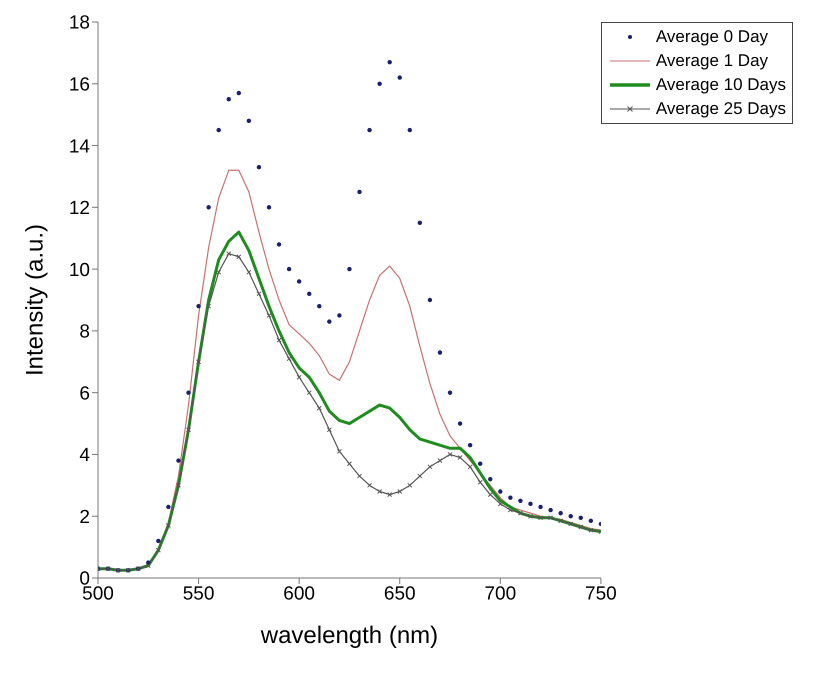 This screenshot has height=673, width=823. I want to click on y-tick-label: 14, so click(79, 147).